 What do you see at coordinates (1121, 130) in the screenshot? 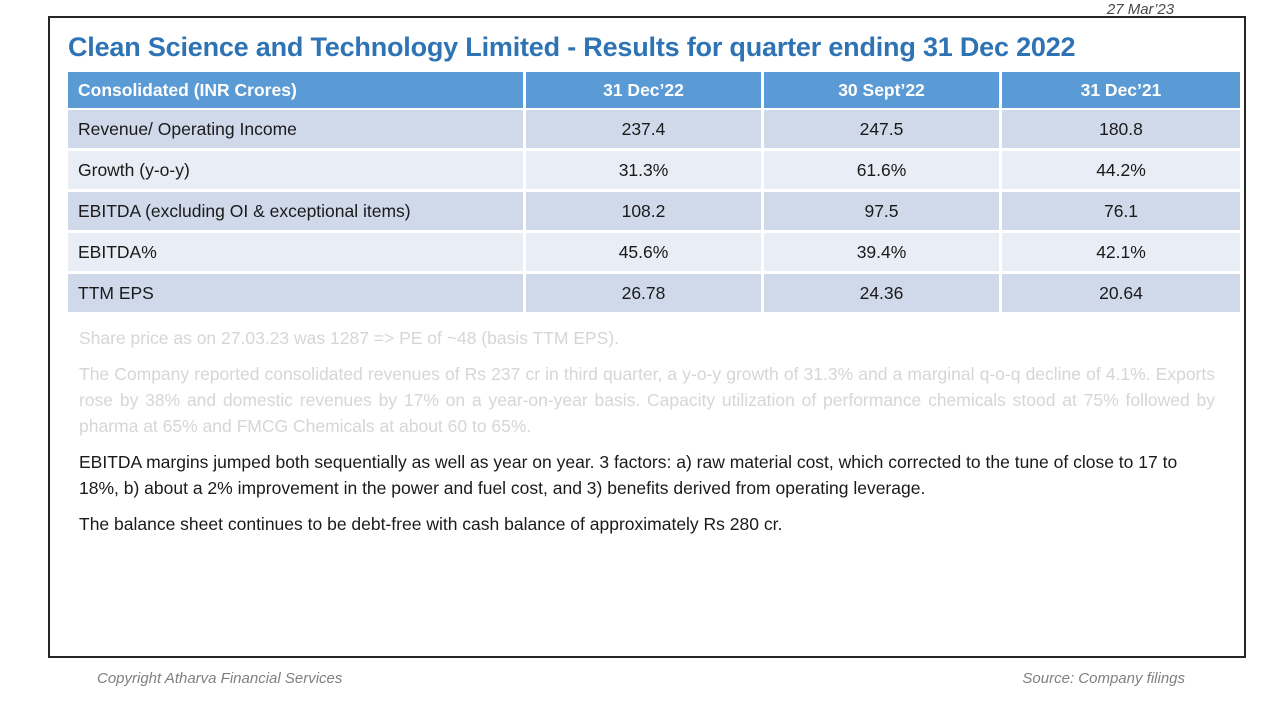
I see `cell-value: 180.8` at bounding box center [1121, 130].